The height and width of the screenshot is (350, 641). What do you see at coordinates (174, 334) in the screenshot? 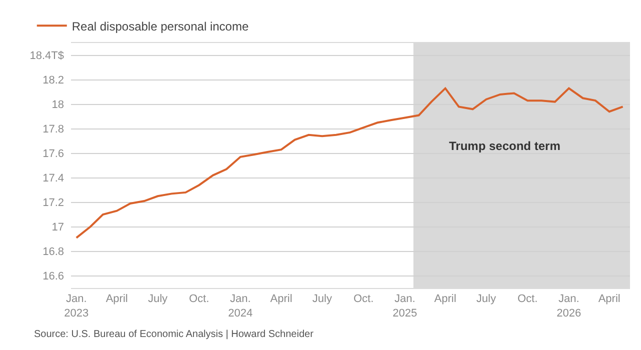
I see `source-note: Source: U.S. Bureau of Economic Analysis | Howard Schneider` at bounding box center [174, 334].